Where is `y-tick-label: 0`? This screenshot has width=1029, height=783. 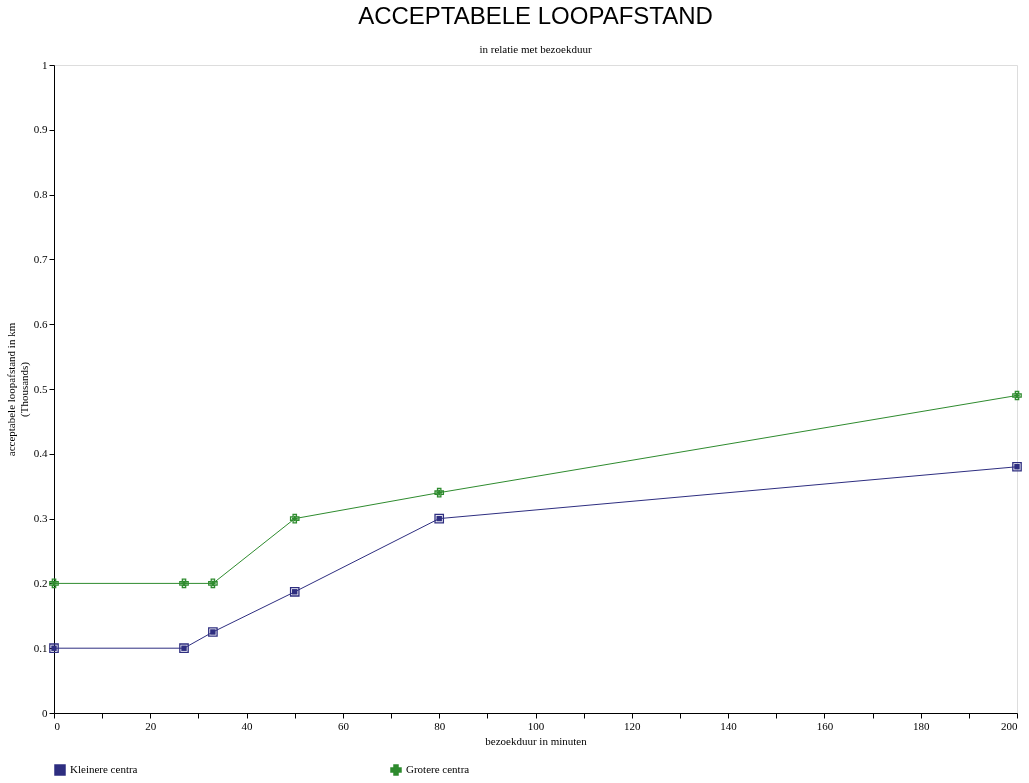 y-tick-label: 0 is located at coordinates (45, 712).